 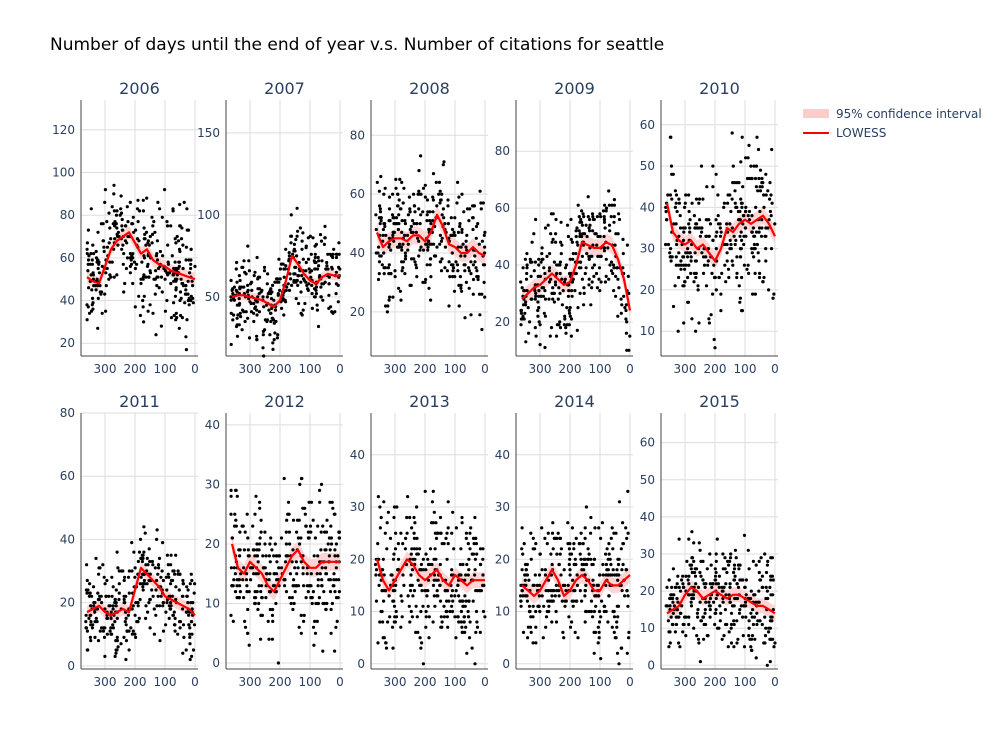 What do you see at coordinates (630, 682) in the screenshot?
I see `x-tick-label: 0` at bounding box center [630, 682].